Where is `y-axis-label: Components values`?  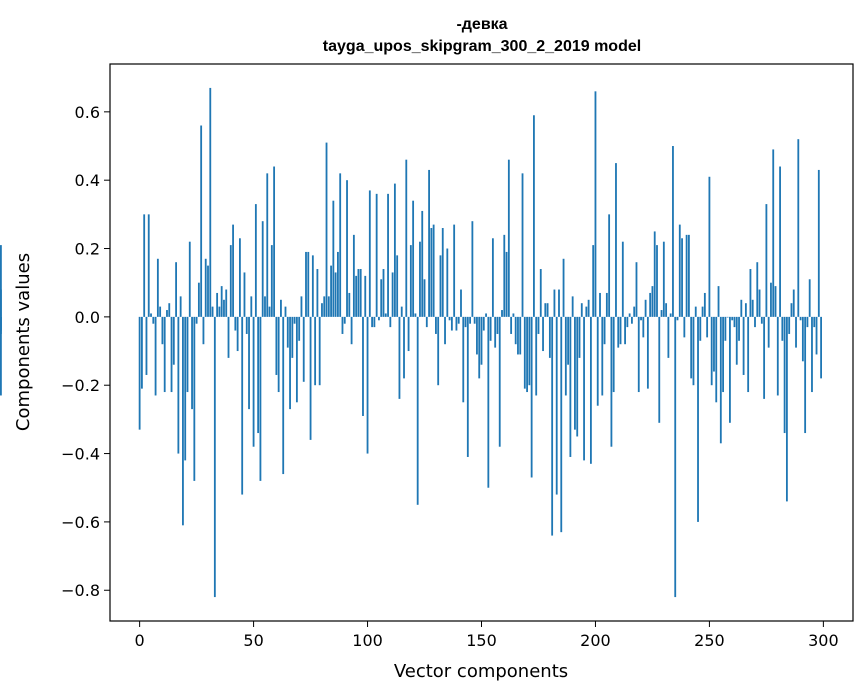 y-axis-label: Components values is located at coordinates (23, 342).